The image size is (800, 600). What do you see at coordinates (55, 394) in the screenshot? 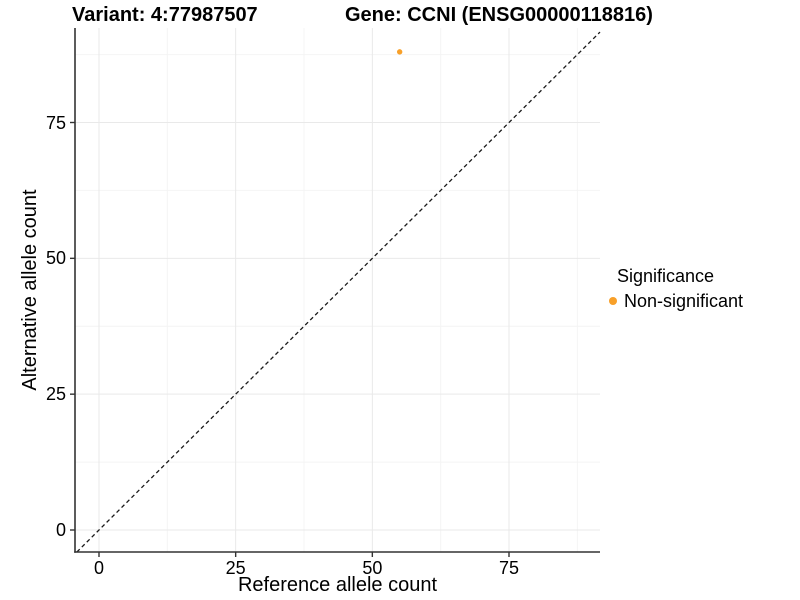
I see `y-tick-label: 25` at bounding box center [55, 394].